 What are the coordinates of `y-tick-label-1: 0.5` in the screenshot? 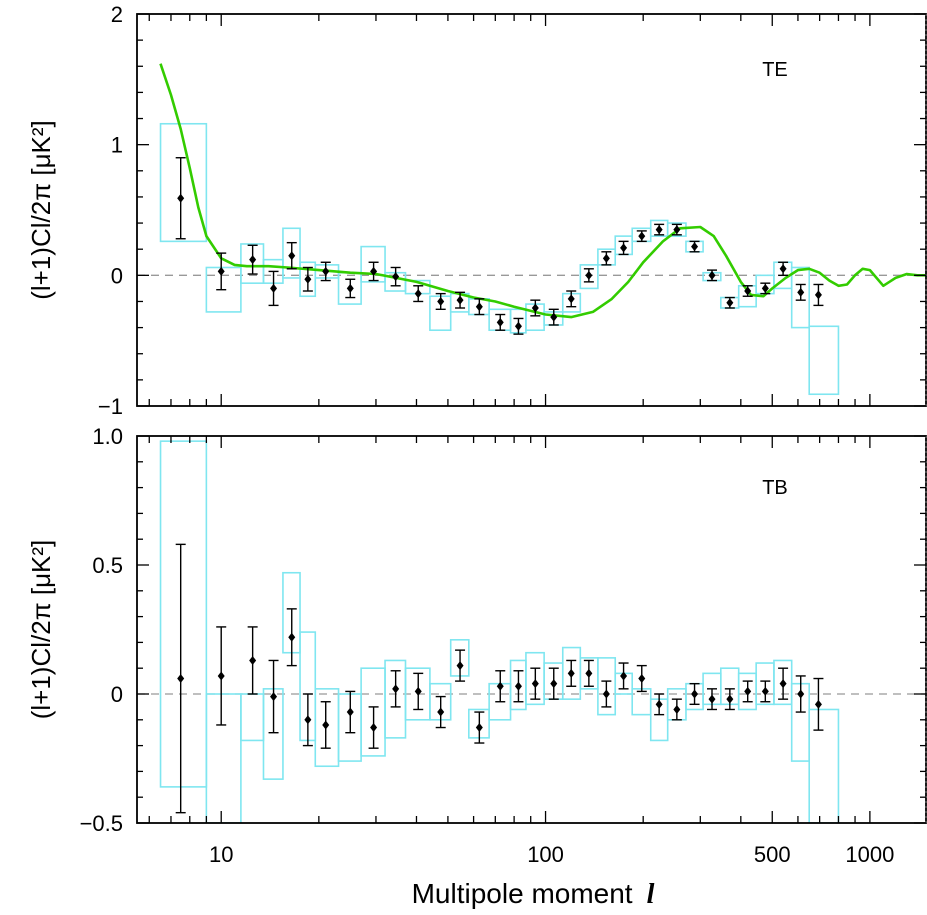 It's located at (107, 565).